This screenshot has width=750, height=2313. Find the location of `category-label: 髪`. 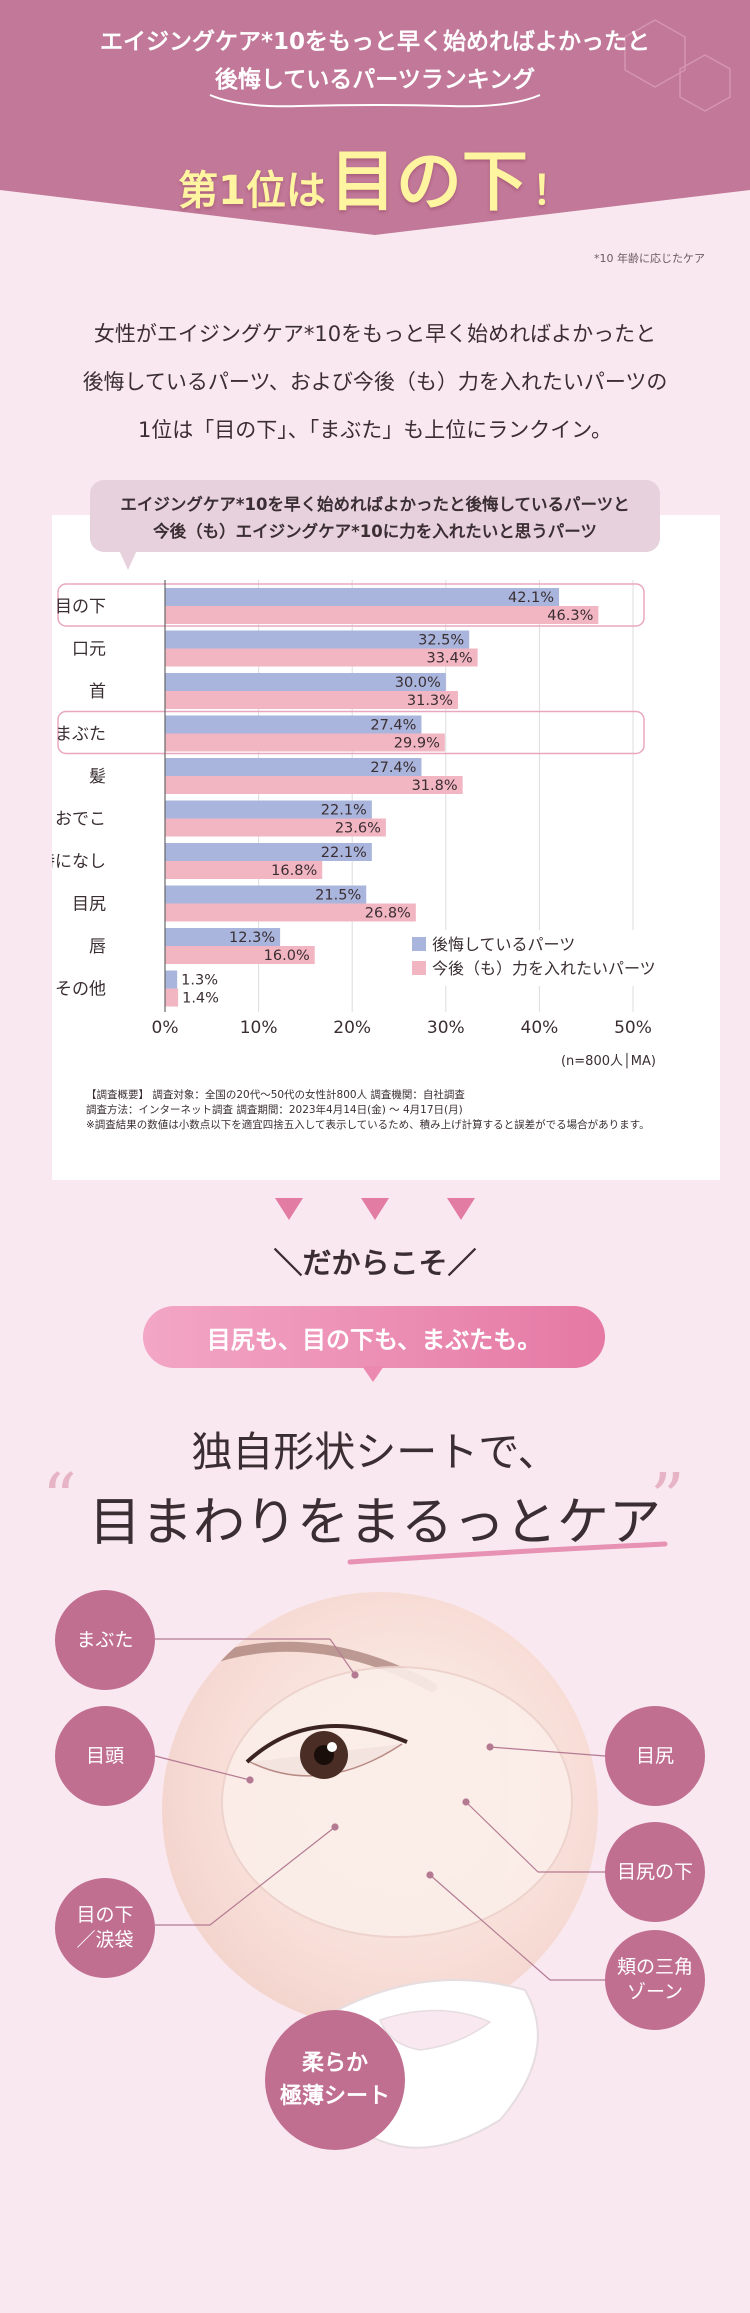

category-label: 髪 is located at coordinates (97, 777).